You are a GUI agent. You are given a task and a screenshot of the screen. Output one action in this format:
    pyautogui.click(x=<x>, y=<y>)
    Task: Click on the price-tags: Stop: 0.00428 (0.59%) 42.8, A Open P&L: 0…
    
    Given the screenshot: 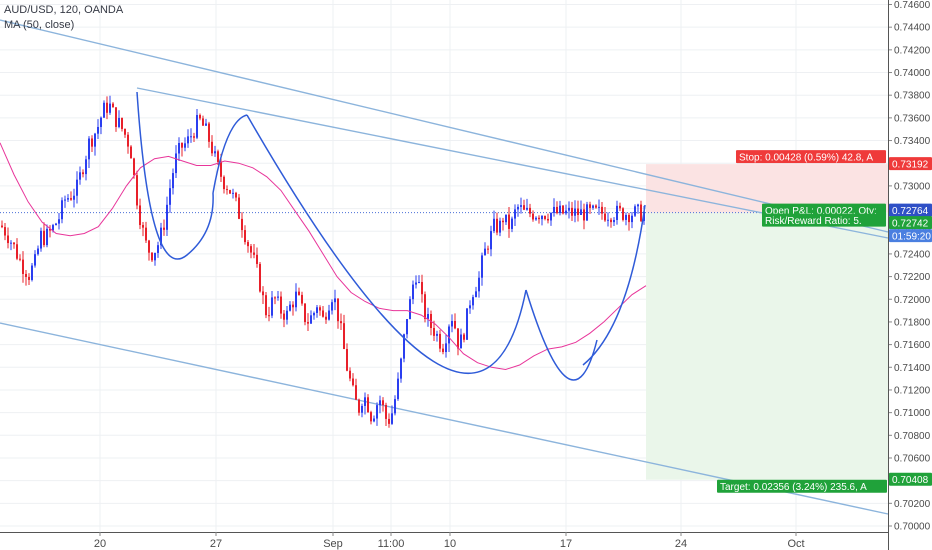 What is the action you would take?
    pyautogui.click(x=824, y=321)
    